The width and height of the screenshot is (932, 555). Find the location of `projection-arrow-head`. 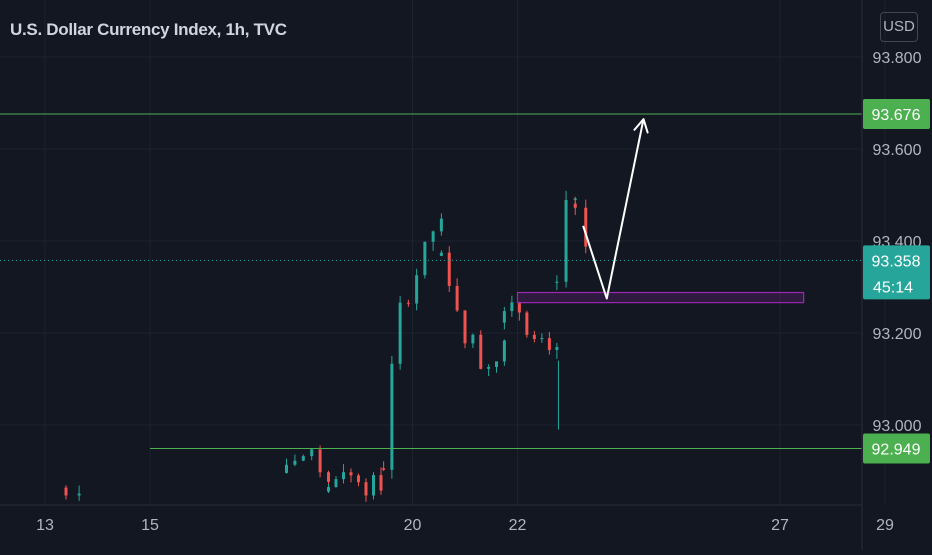

projection-arrow-head is located at coordinates (641, 126).